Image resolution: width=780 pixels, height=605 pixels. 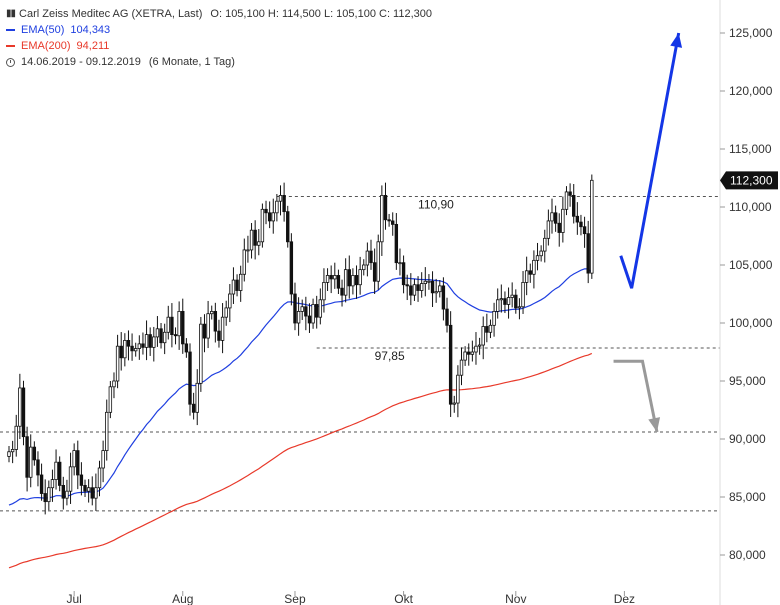 What do you see at coordinates (295, 598) in the screenshot?
I see `x-tick-label: Sep` at bounding box center [295, 598].